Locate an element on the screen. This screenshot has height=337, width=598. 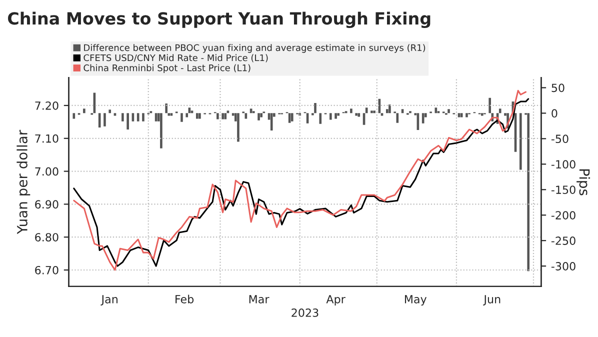
y-tick-label: 7.00 is located at coordinates (46, 171).